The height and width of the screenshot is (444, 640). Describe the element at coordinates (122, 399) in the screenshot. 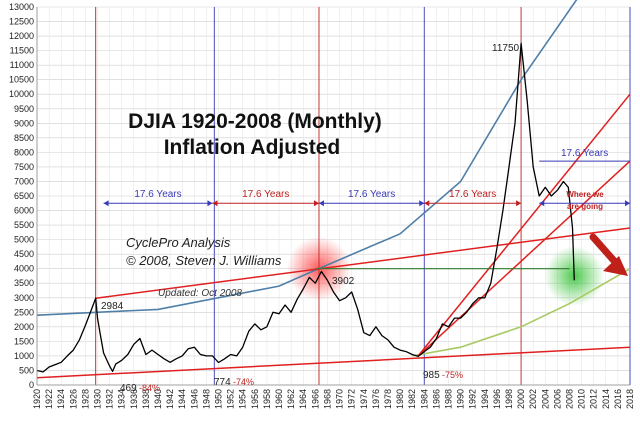

I see `x-tick-label: 1934` at that location.